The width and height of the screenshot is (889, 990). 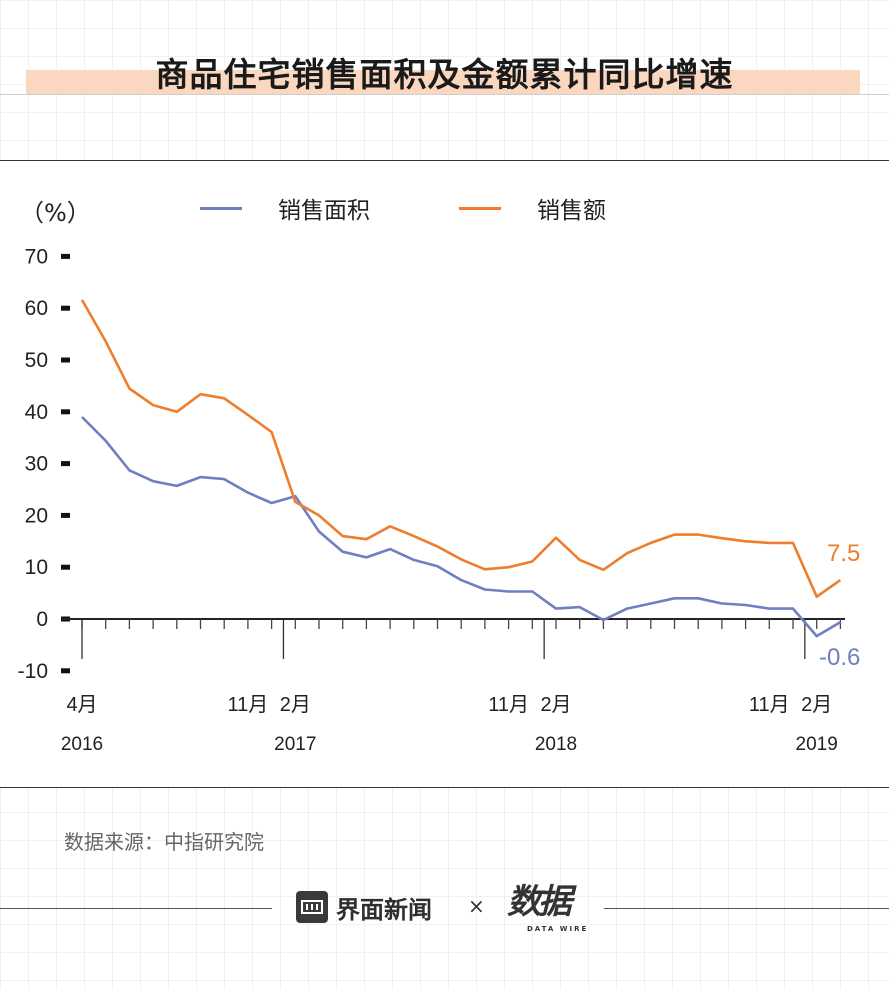 I want to click on brand-name: 界面新闻, so click(x=384, y=909).